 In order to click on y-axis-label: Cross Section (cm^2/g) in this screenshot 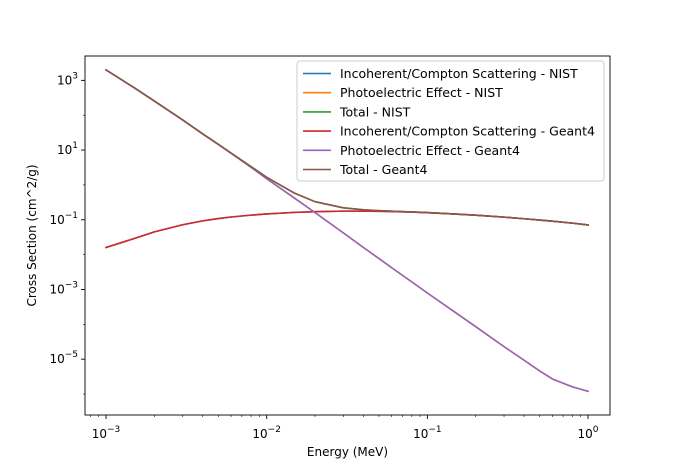, I will do `click(32, 235)`.